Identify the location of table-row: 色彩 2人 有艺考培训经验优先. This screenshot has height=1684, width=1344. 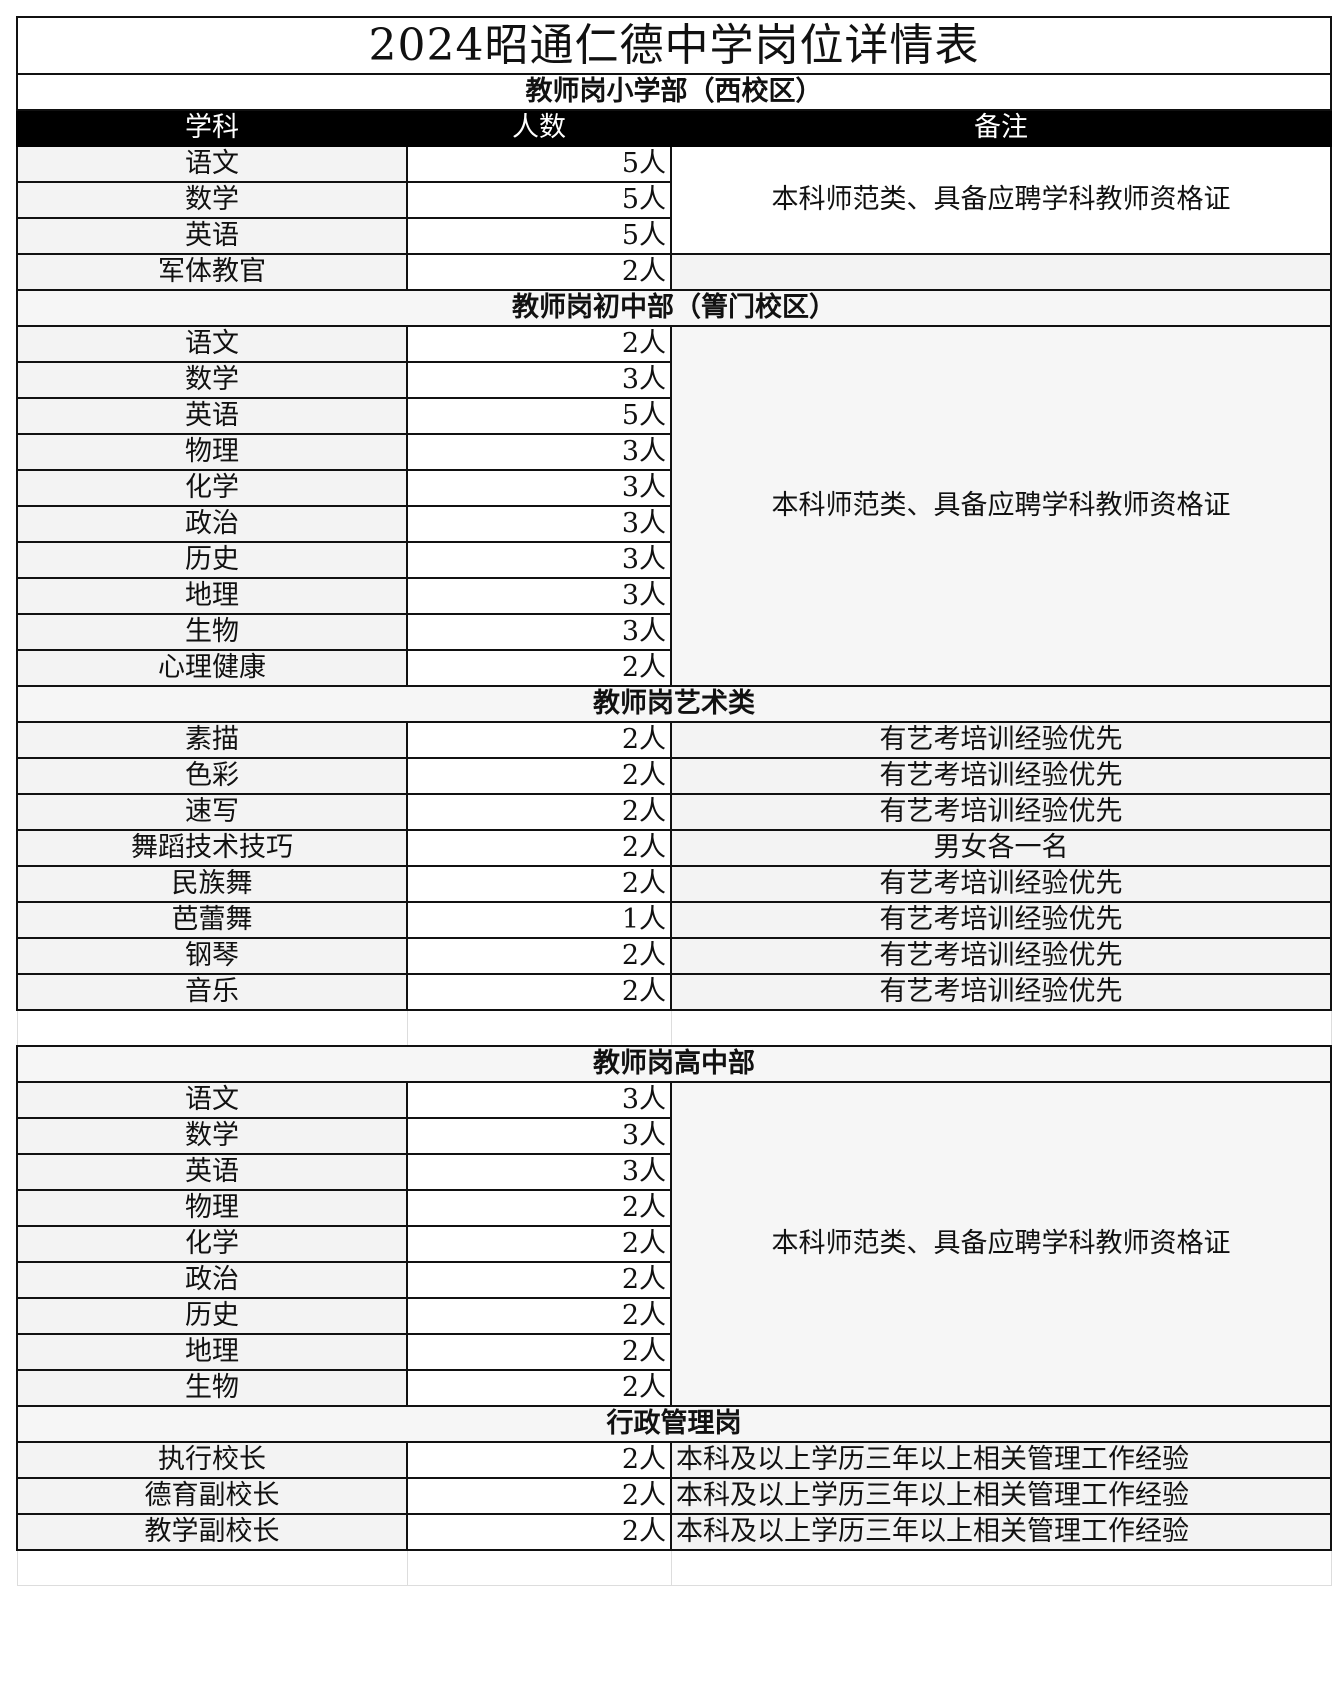
(674, 776).